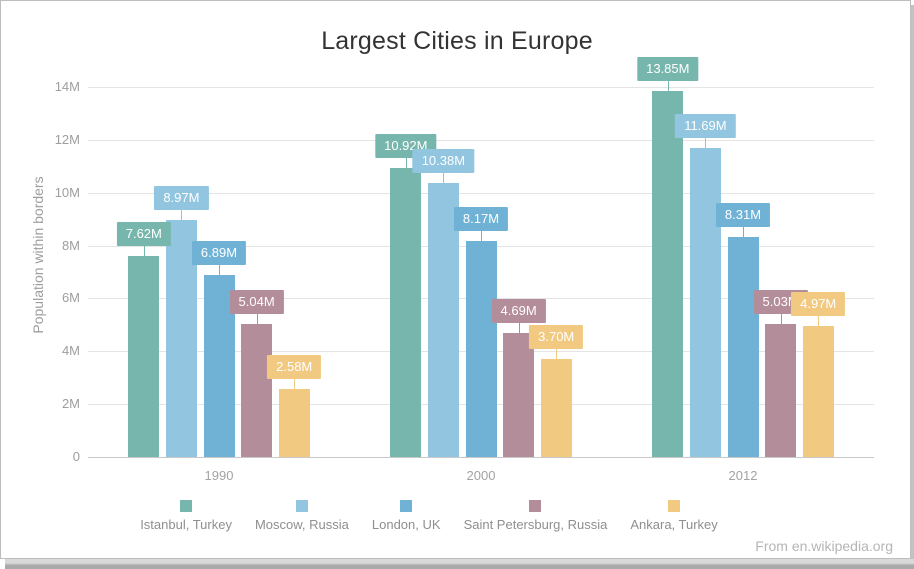 This screenshot has height=569, width=914. I want to click on bar-value-label: 11.69M, so click(705, 126).